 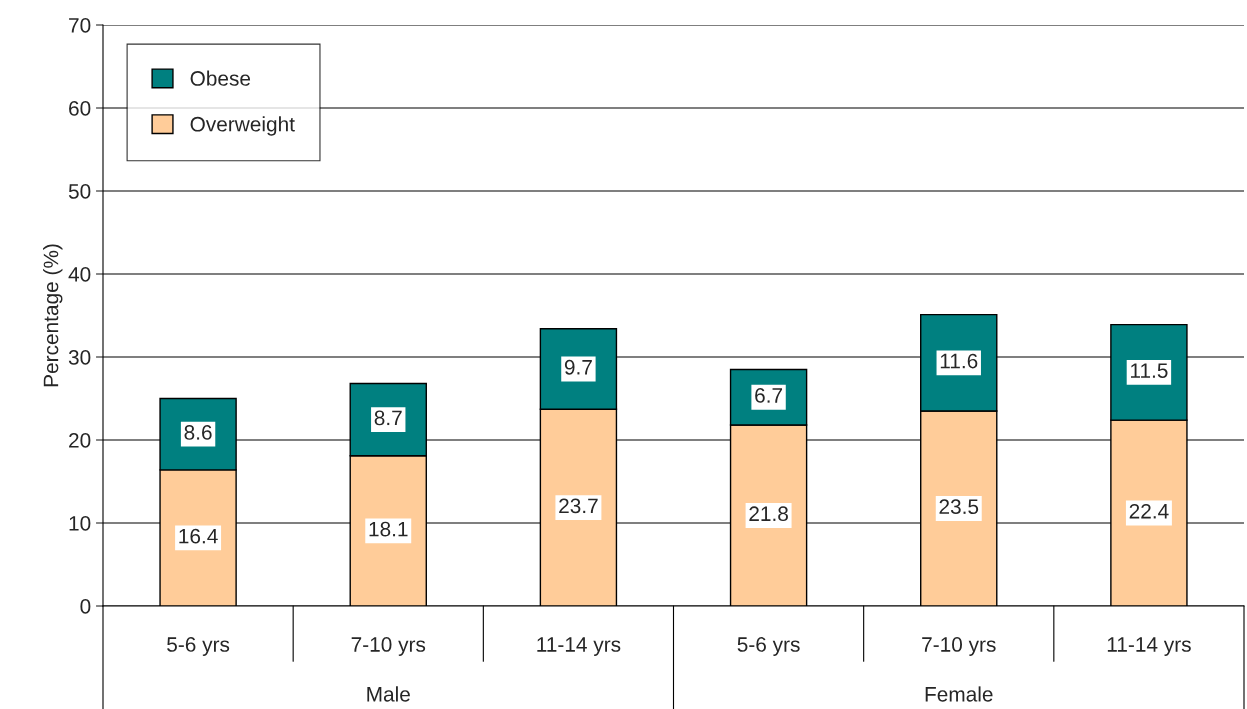 I want to click on data-label: 8.7, so click(x=388, y=418).